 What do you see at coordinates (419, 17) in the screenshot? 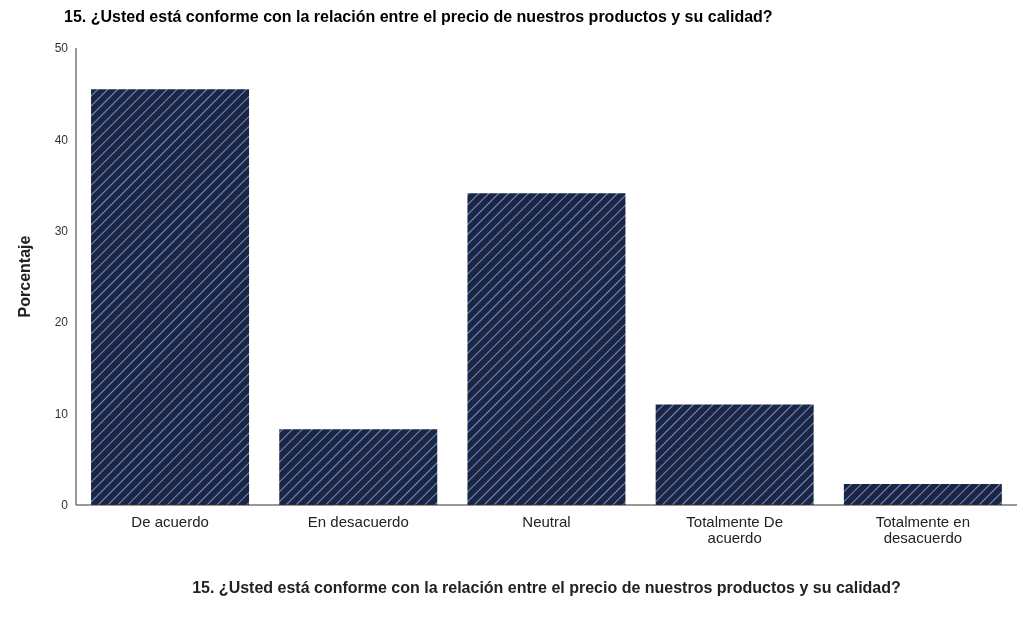
I see `chart-title: 15. ¿Usted está conforme con la relación entre el precio de nuestros productos y su calidad?` at bounding box center [419, 17].